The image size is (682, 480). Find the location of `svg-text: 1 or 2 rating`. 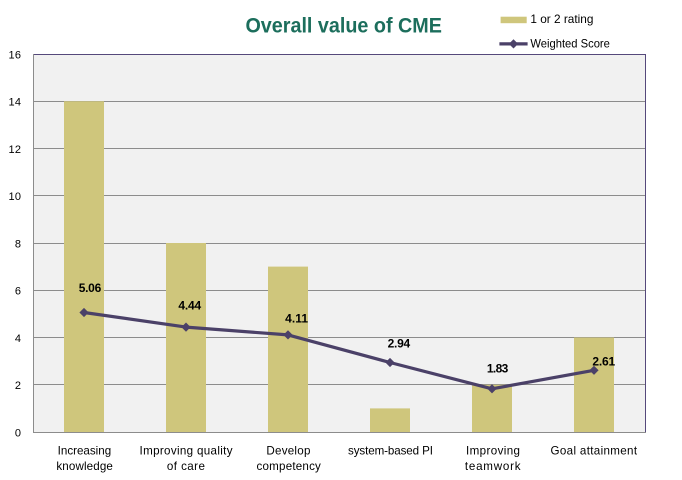

svg-text: 1 or 2 rating is located at coordinates (561, 19).